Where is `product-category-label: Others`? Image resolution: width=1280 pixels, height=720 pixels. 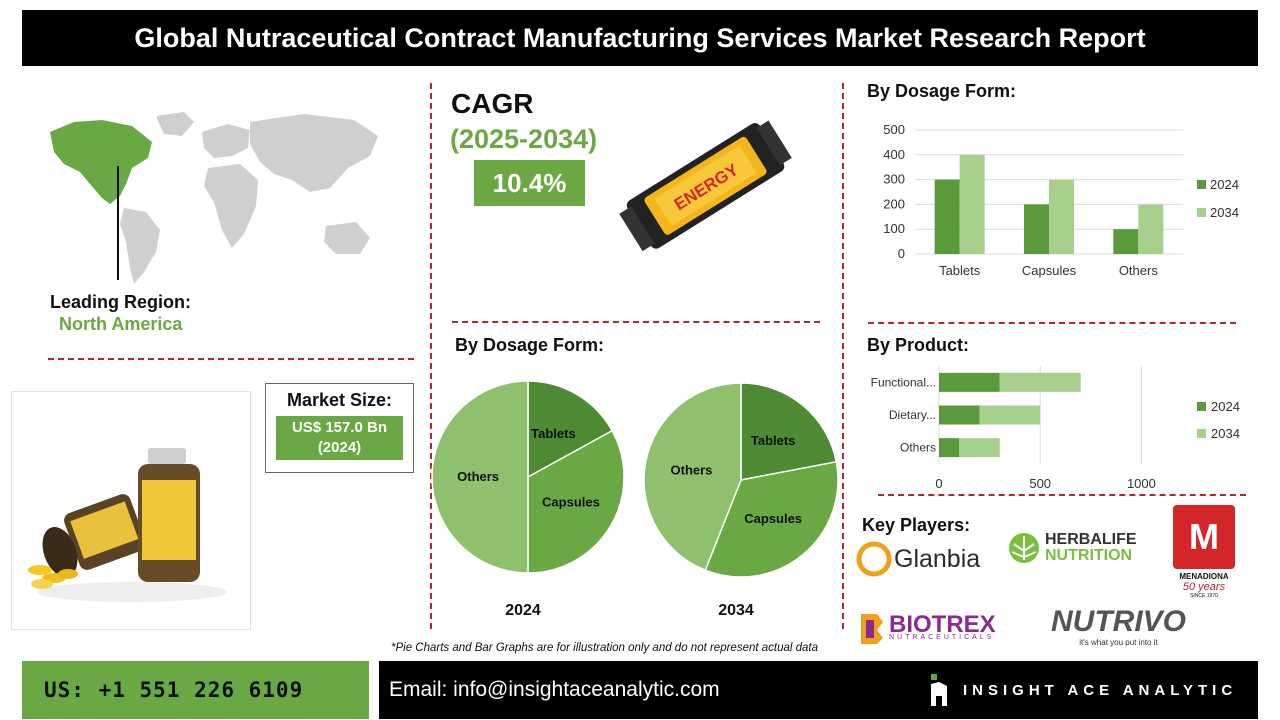
product-category-label: Others is located at coordinates (918, 448).